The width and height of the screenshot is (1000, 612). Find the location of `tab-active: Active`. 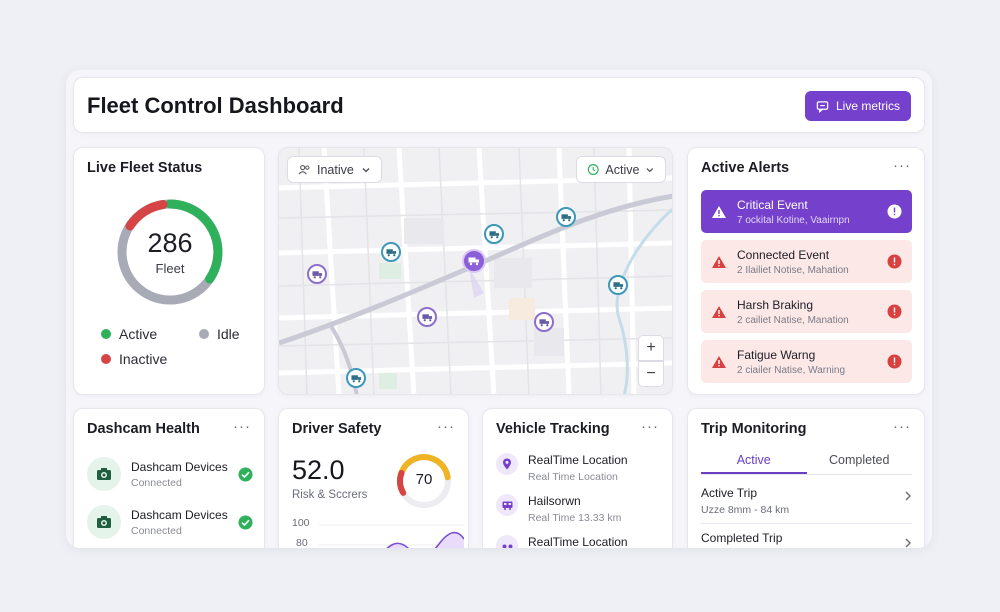

tab-active: Active is located at coordinates (754, 463).